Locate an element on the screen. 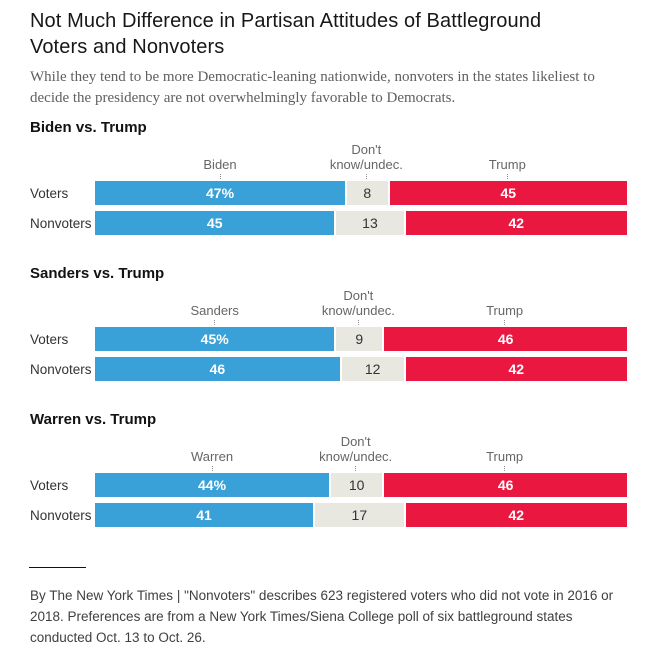 The width and height of the screenshot is (656, 664). page-title-line-2: Voters and Nonvoters is located at coordinates (127, 47).